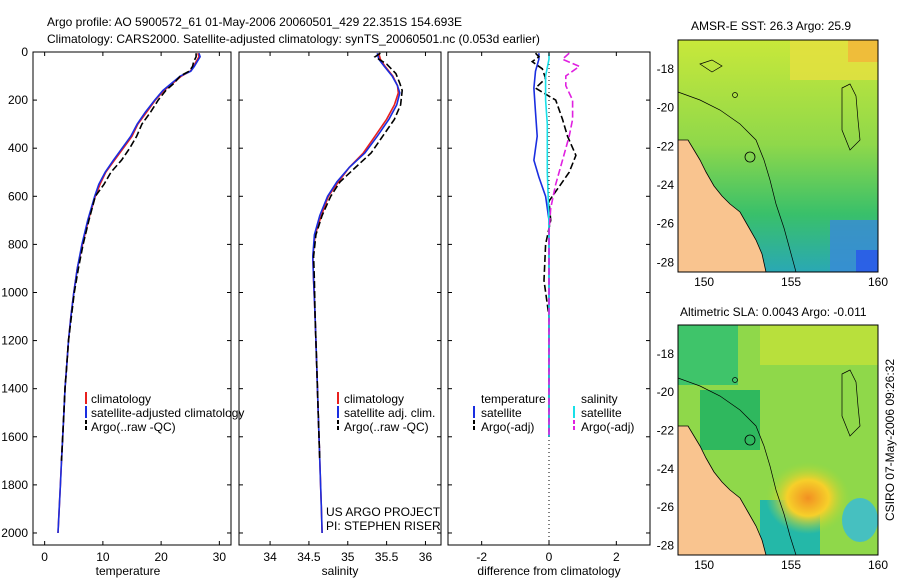 The width and height of the screenshot is (900, 580). I want to click on x-tick-label: 10, so click(103, 557).